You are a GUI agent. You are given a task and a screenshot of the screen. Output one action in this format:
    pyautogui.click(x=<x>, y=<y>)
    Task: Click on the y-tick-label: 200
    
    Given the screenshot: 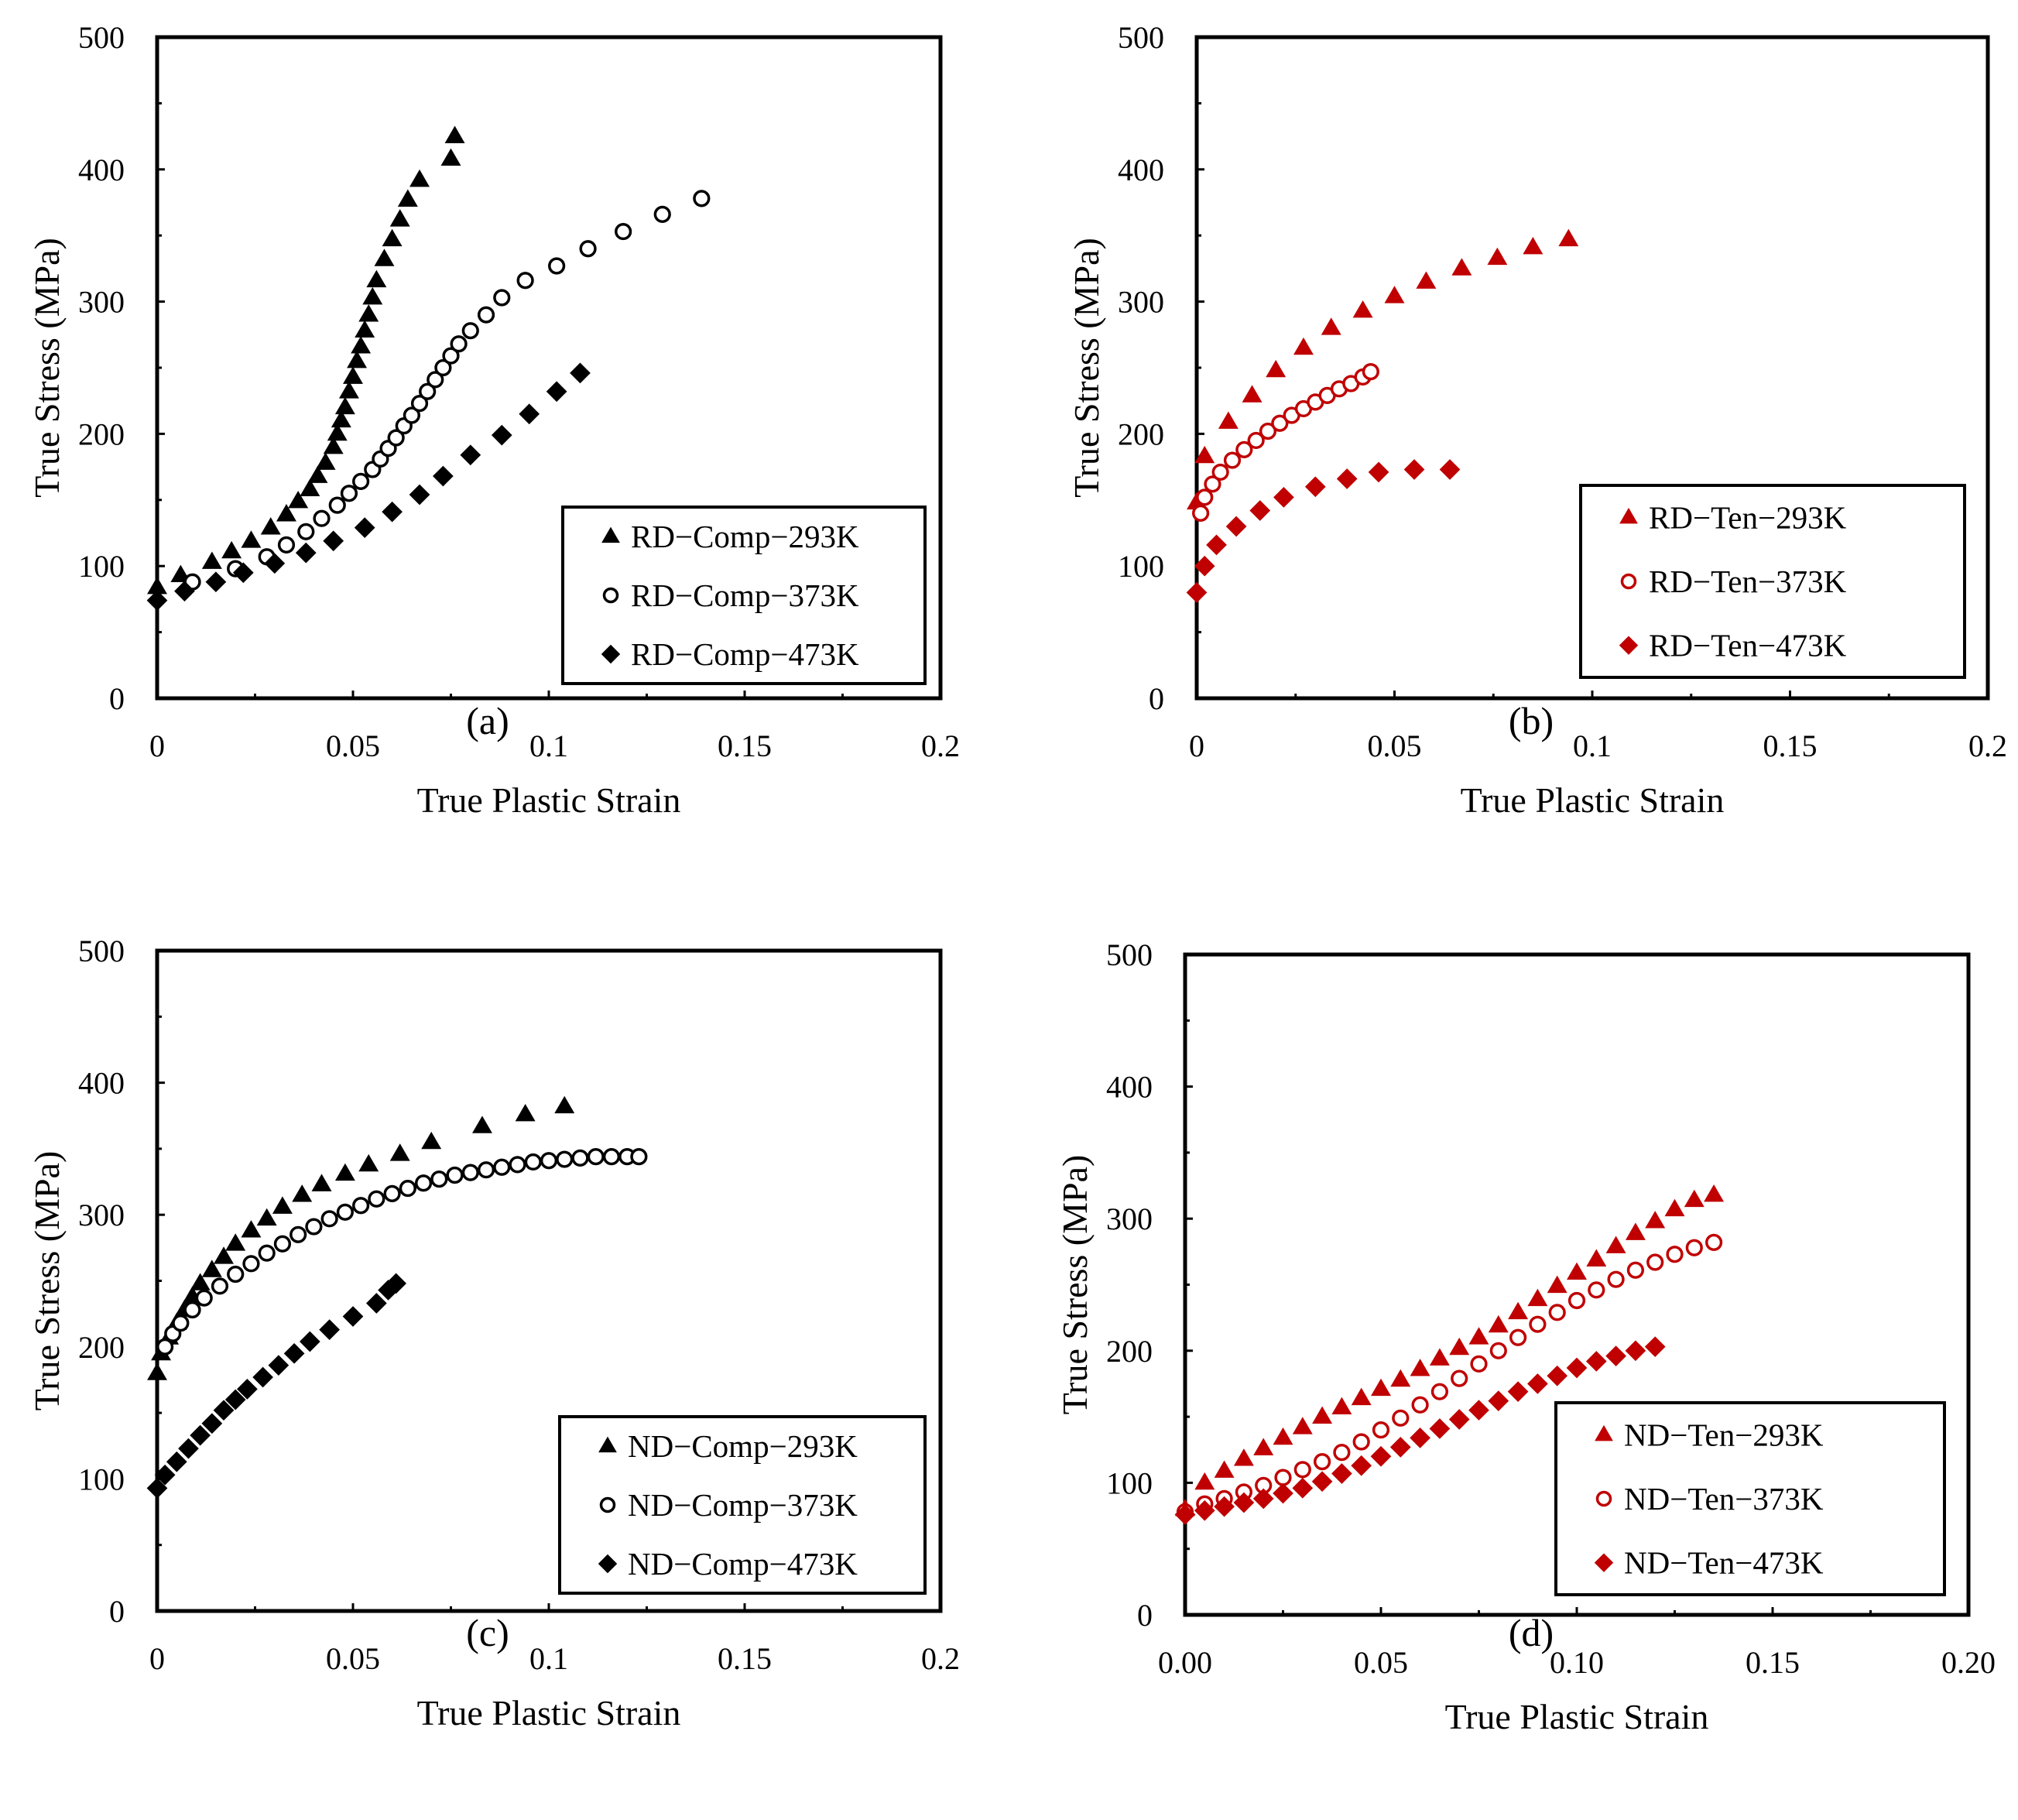 What is the action you would take?
    pyautogui.click(x=101, y=1348)
    